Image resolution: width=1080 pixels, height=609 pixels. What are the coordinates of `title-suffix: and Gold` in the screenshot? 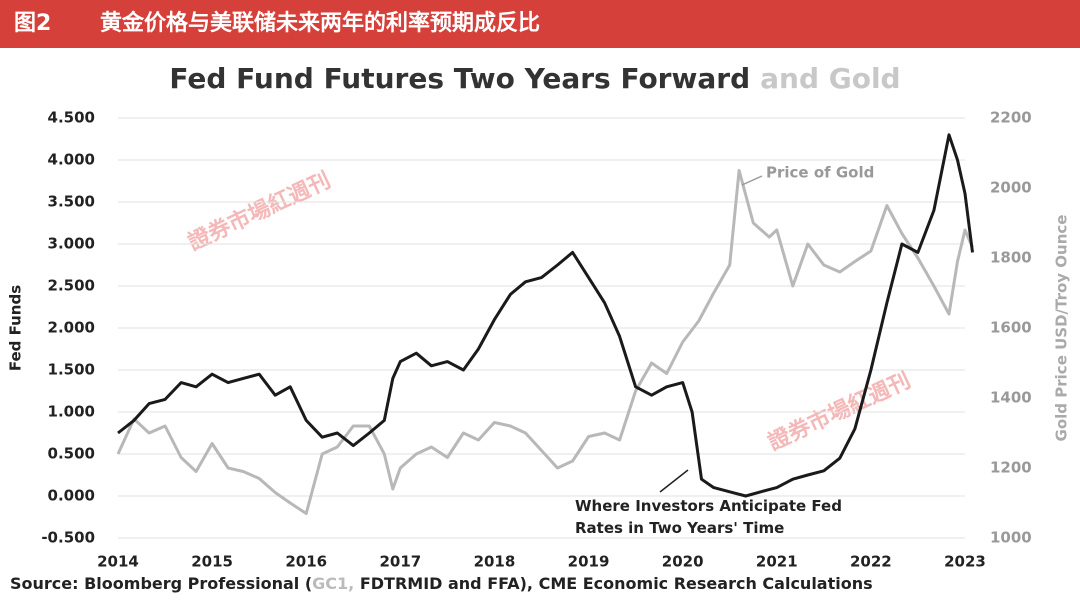 It's located at (830, 78).